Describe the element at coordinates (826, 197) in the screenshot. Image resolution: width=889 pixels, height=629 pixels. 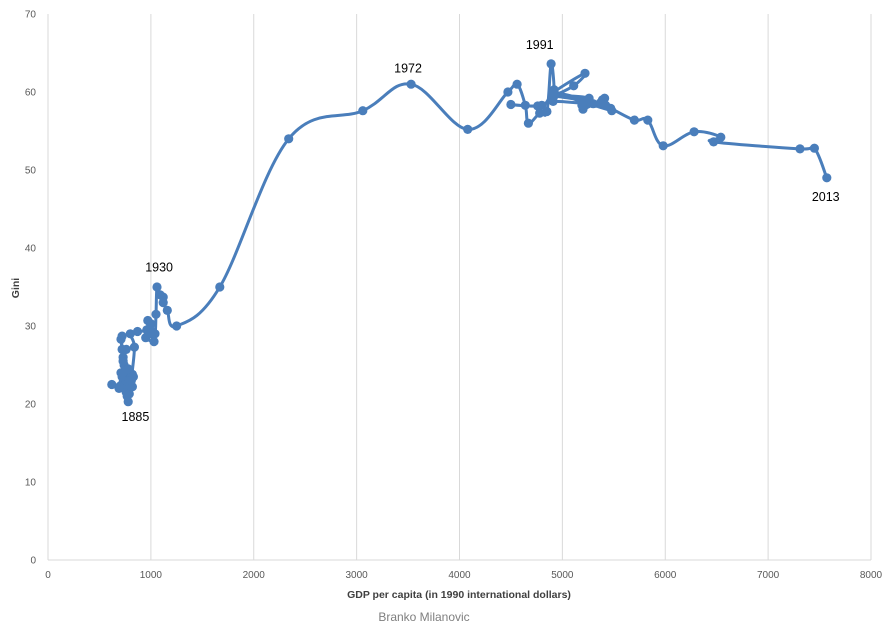
I see `year-annotation: 2013` at that location.